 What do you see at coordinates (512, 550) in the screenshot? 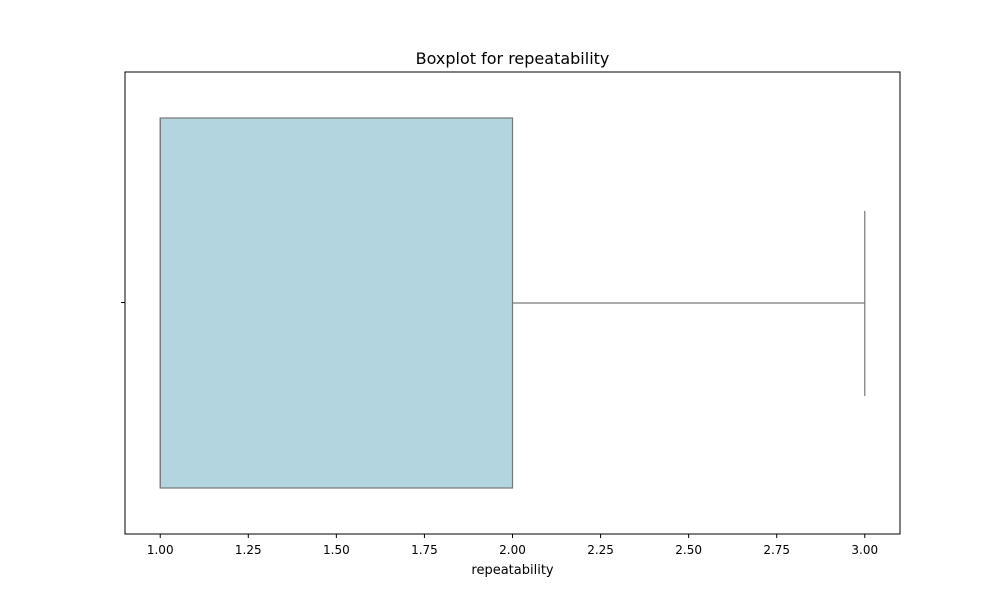
I see `x-tick-label: 2.00` at bounding box center [512, 550].